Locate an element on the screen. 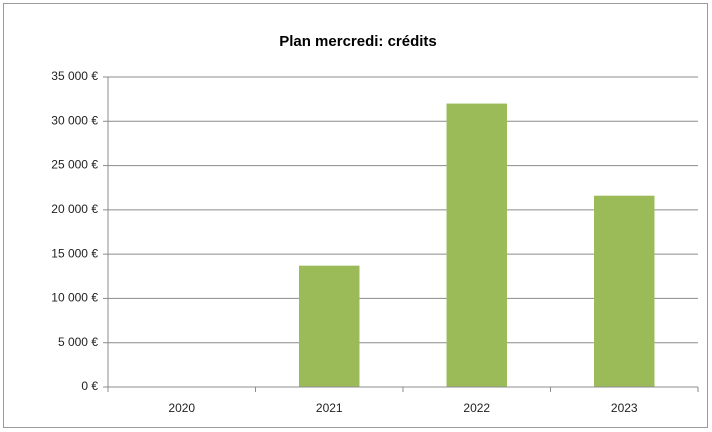 The height and width of the screenshot is (432, 712). y-tick-label: 15 000 € is located at coordinates (74, 253).